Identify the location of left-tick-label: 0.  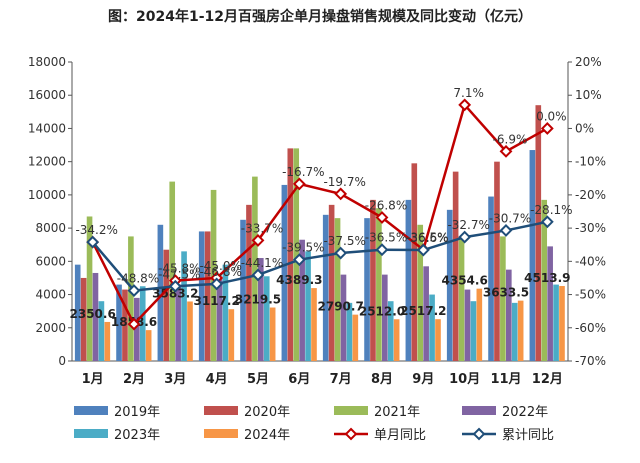
(62, 361).